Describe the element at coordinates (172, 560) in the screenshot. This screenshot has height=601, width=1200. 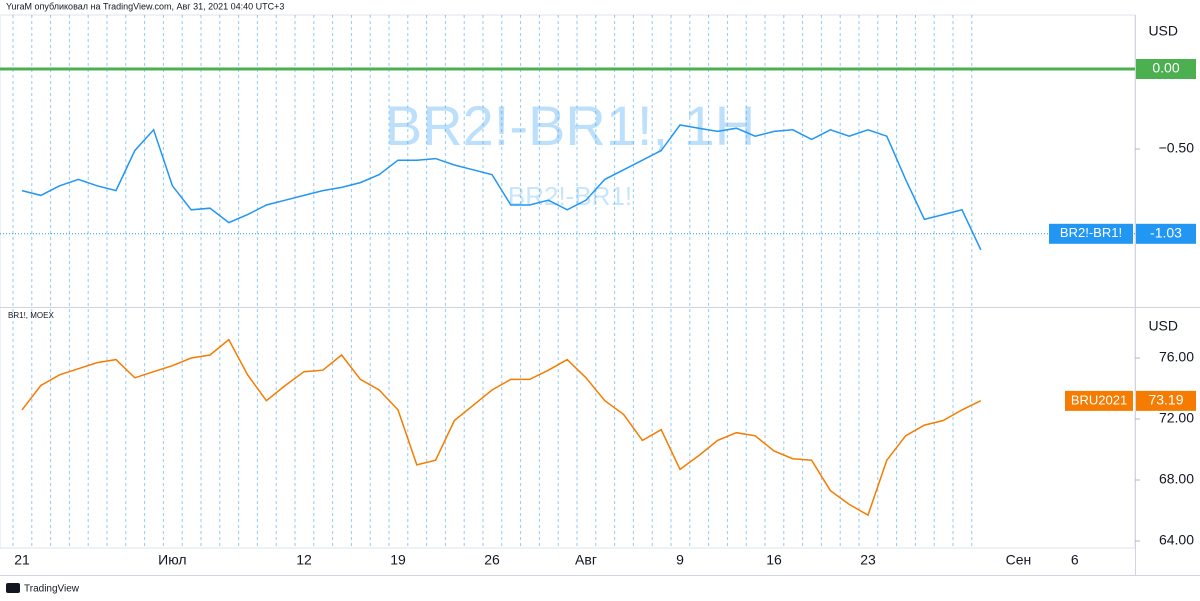
I see `x-tick-label: Июл` at that location.